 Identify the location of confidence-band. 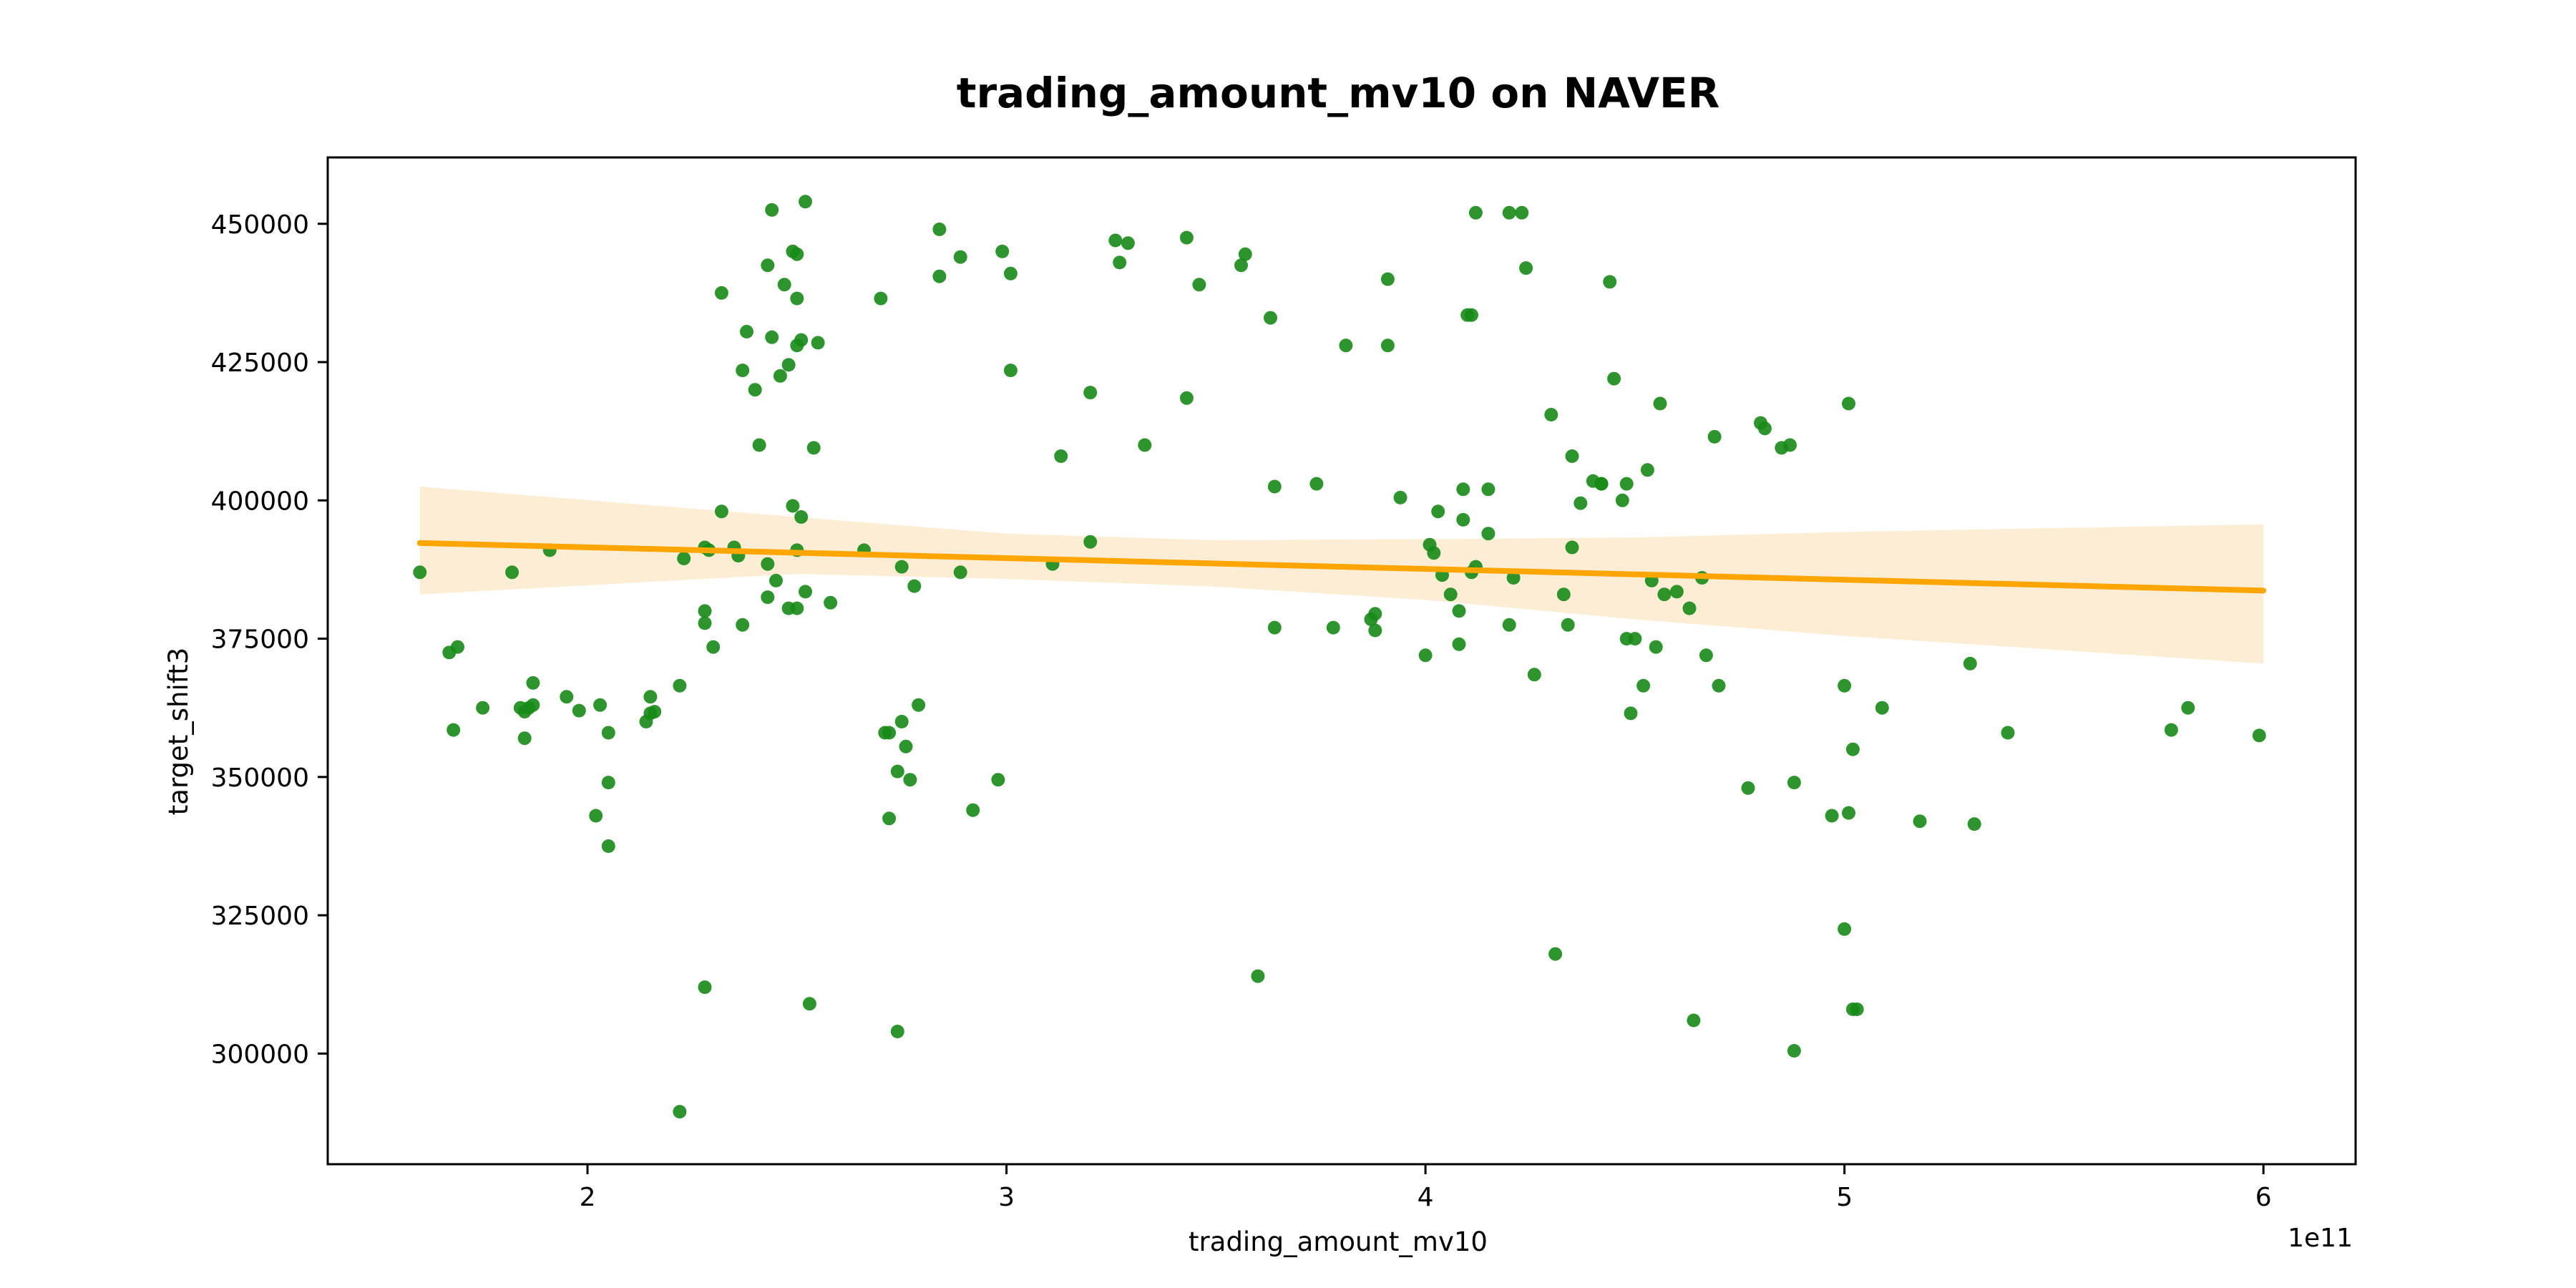
(1341, 575).